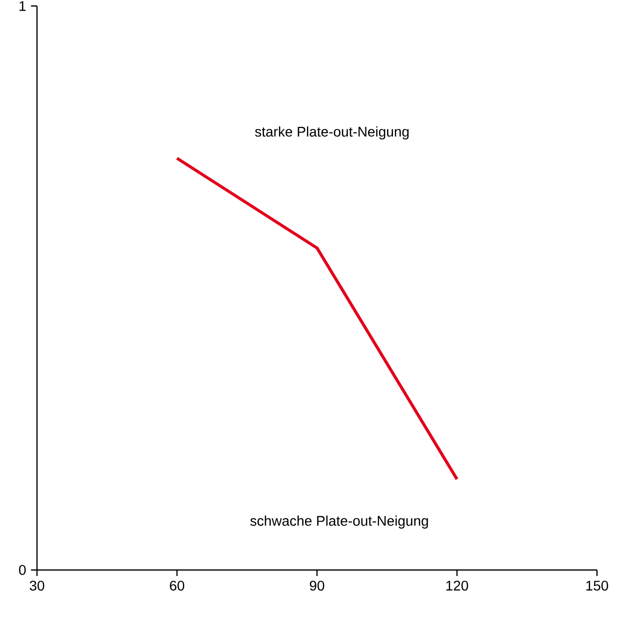 This screenshot has height=618, width=617. I want to click on x-tick-label: 30, so click(37, 585).